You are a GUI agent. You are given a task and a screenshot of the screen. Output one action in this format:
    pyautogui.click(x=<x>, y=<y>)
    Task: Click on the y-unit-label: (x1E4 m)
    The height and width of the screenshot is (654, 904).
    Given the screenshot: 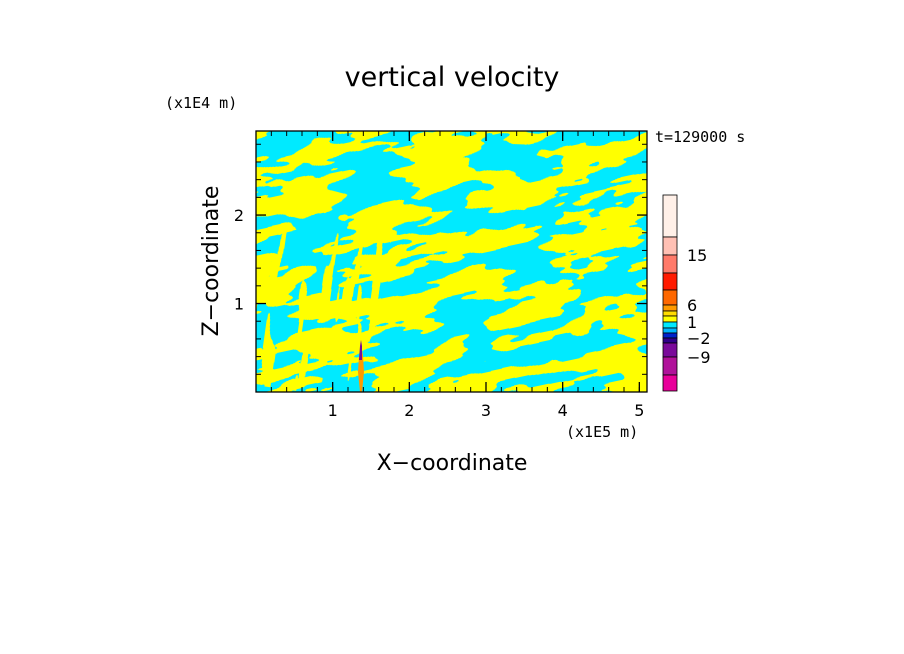 What is the action you would take?
    pyautogui.click(x=201, y=103)
    